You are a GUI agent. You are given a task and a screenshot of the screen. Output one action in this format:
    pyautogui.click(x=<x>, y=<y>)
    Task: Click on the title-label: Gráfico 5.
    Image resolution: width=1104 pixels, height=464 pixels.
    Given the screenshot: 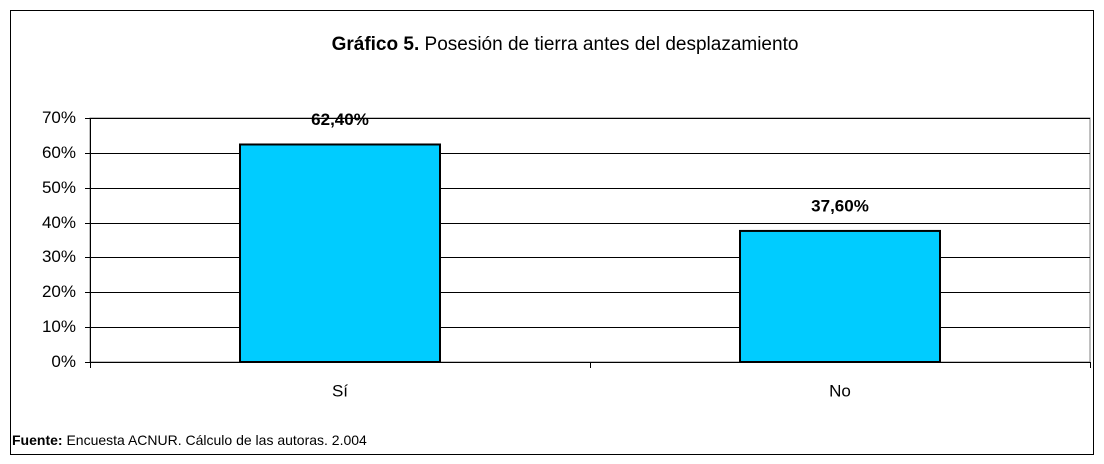 What is the action you would take?
    pyautogui.click(x=376, y=44)
    